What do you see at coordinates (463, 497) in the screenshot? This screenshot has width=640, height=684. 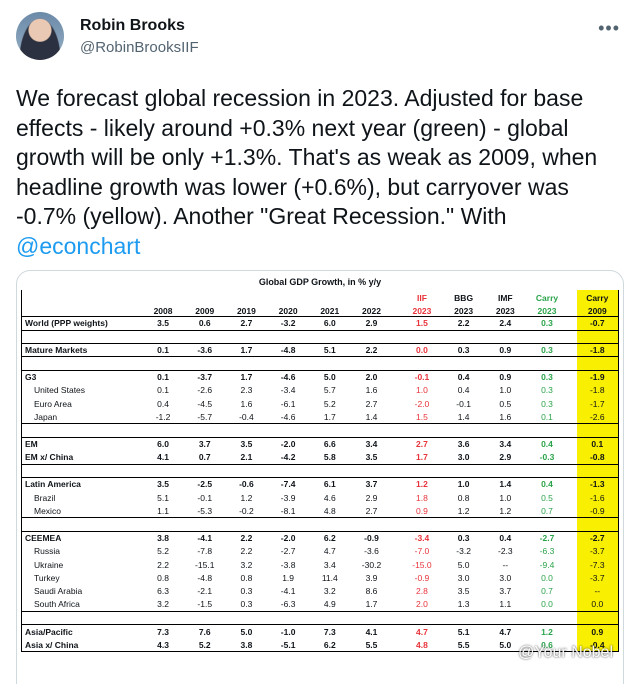 I see `table-cell: 0.8` at bounding box center [463, 497].